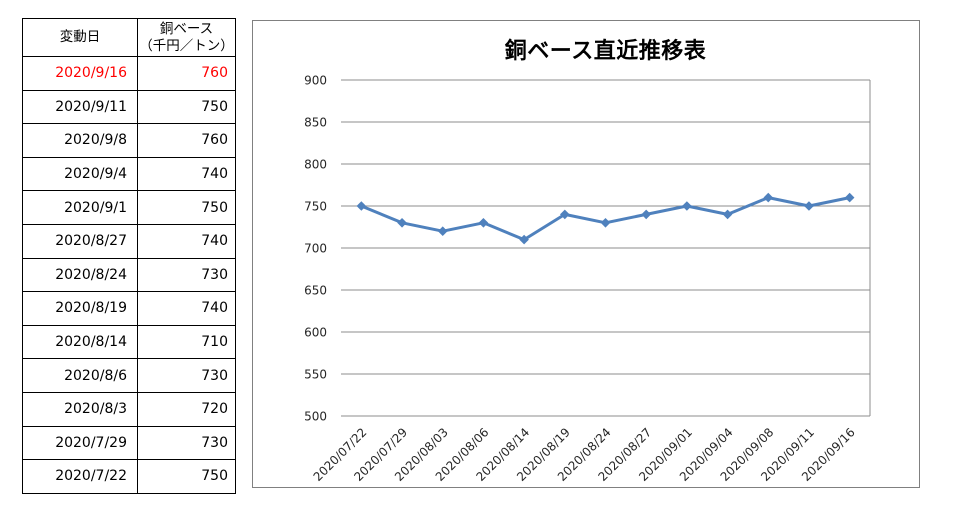 Image resolution: width=956 pixels, height=524 pixels. I want to click on chart-title: 銅ベース直近推移表, so click(605, 51).